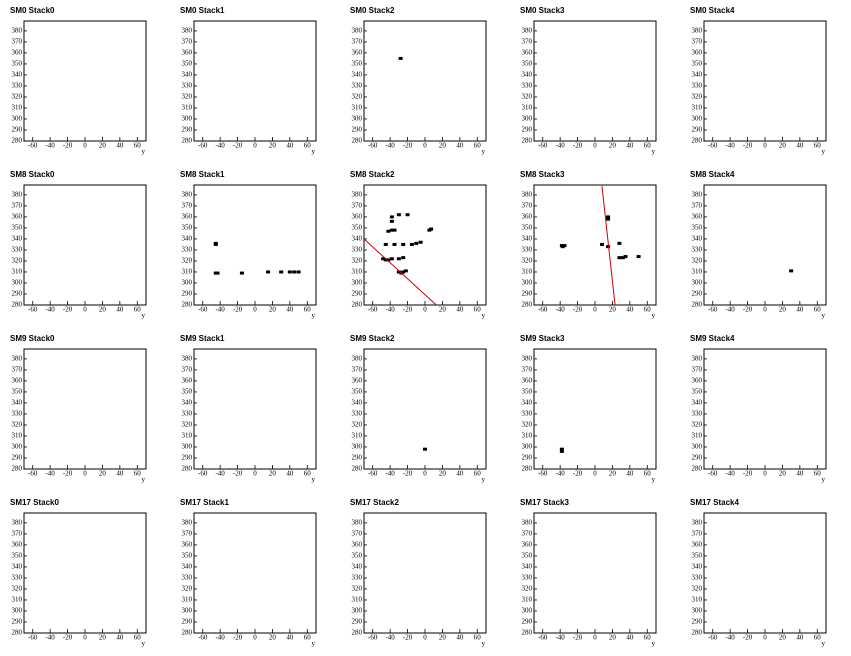 This screenshot has height=656, width=851. I want to click on panel-title: SM8 Stack1, so click(202, 174).